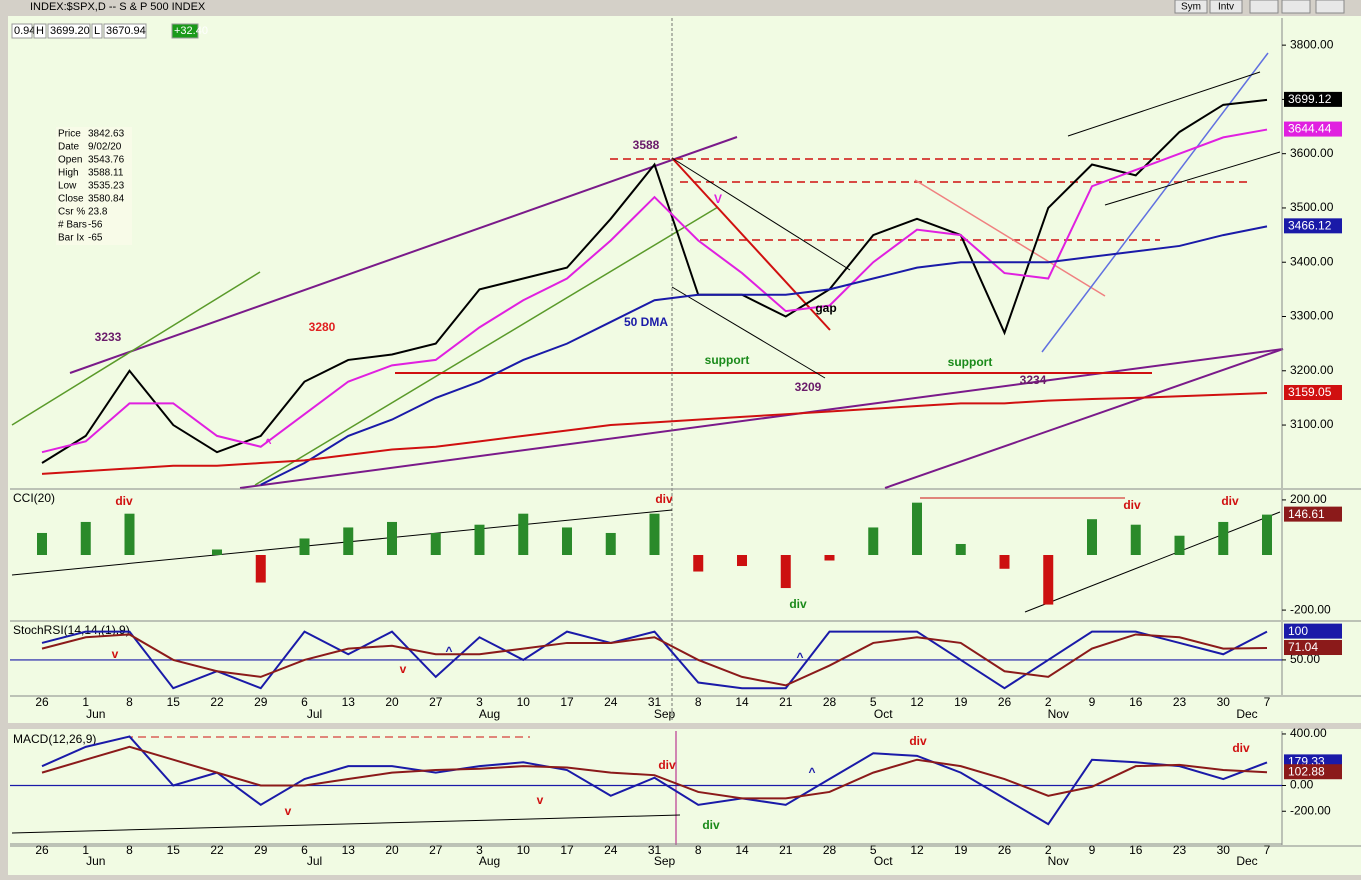  I want to click on header-field: L, so click(97, 31).